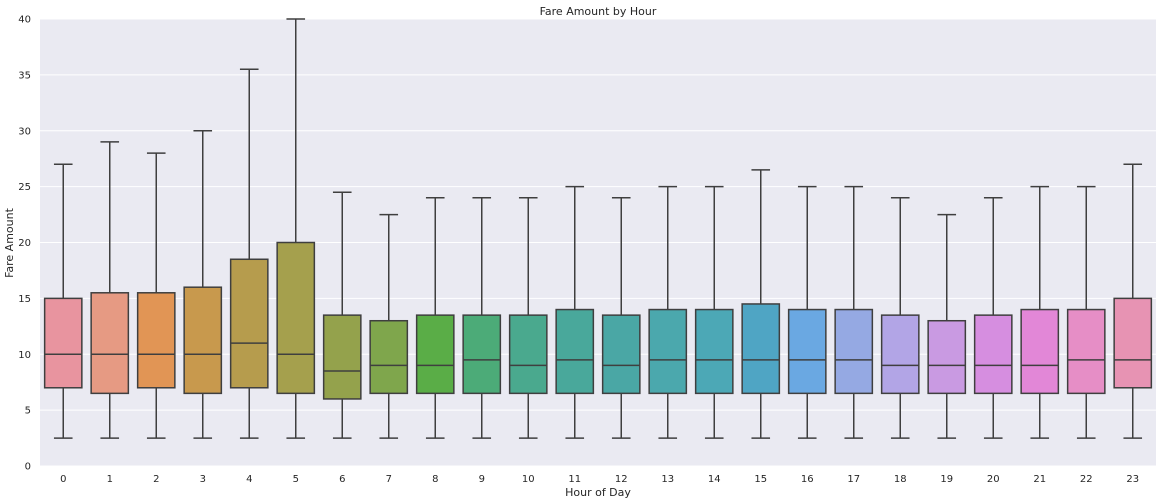  Describe the element at coordinates (853, 479) in the screenshot. I see `x-tick-label: 17` at that location.